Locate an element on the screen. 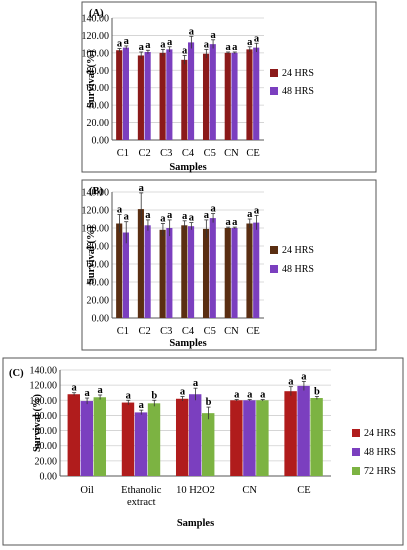  legend-label: 24 HRS is located at coordinates (380, 433).